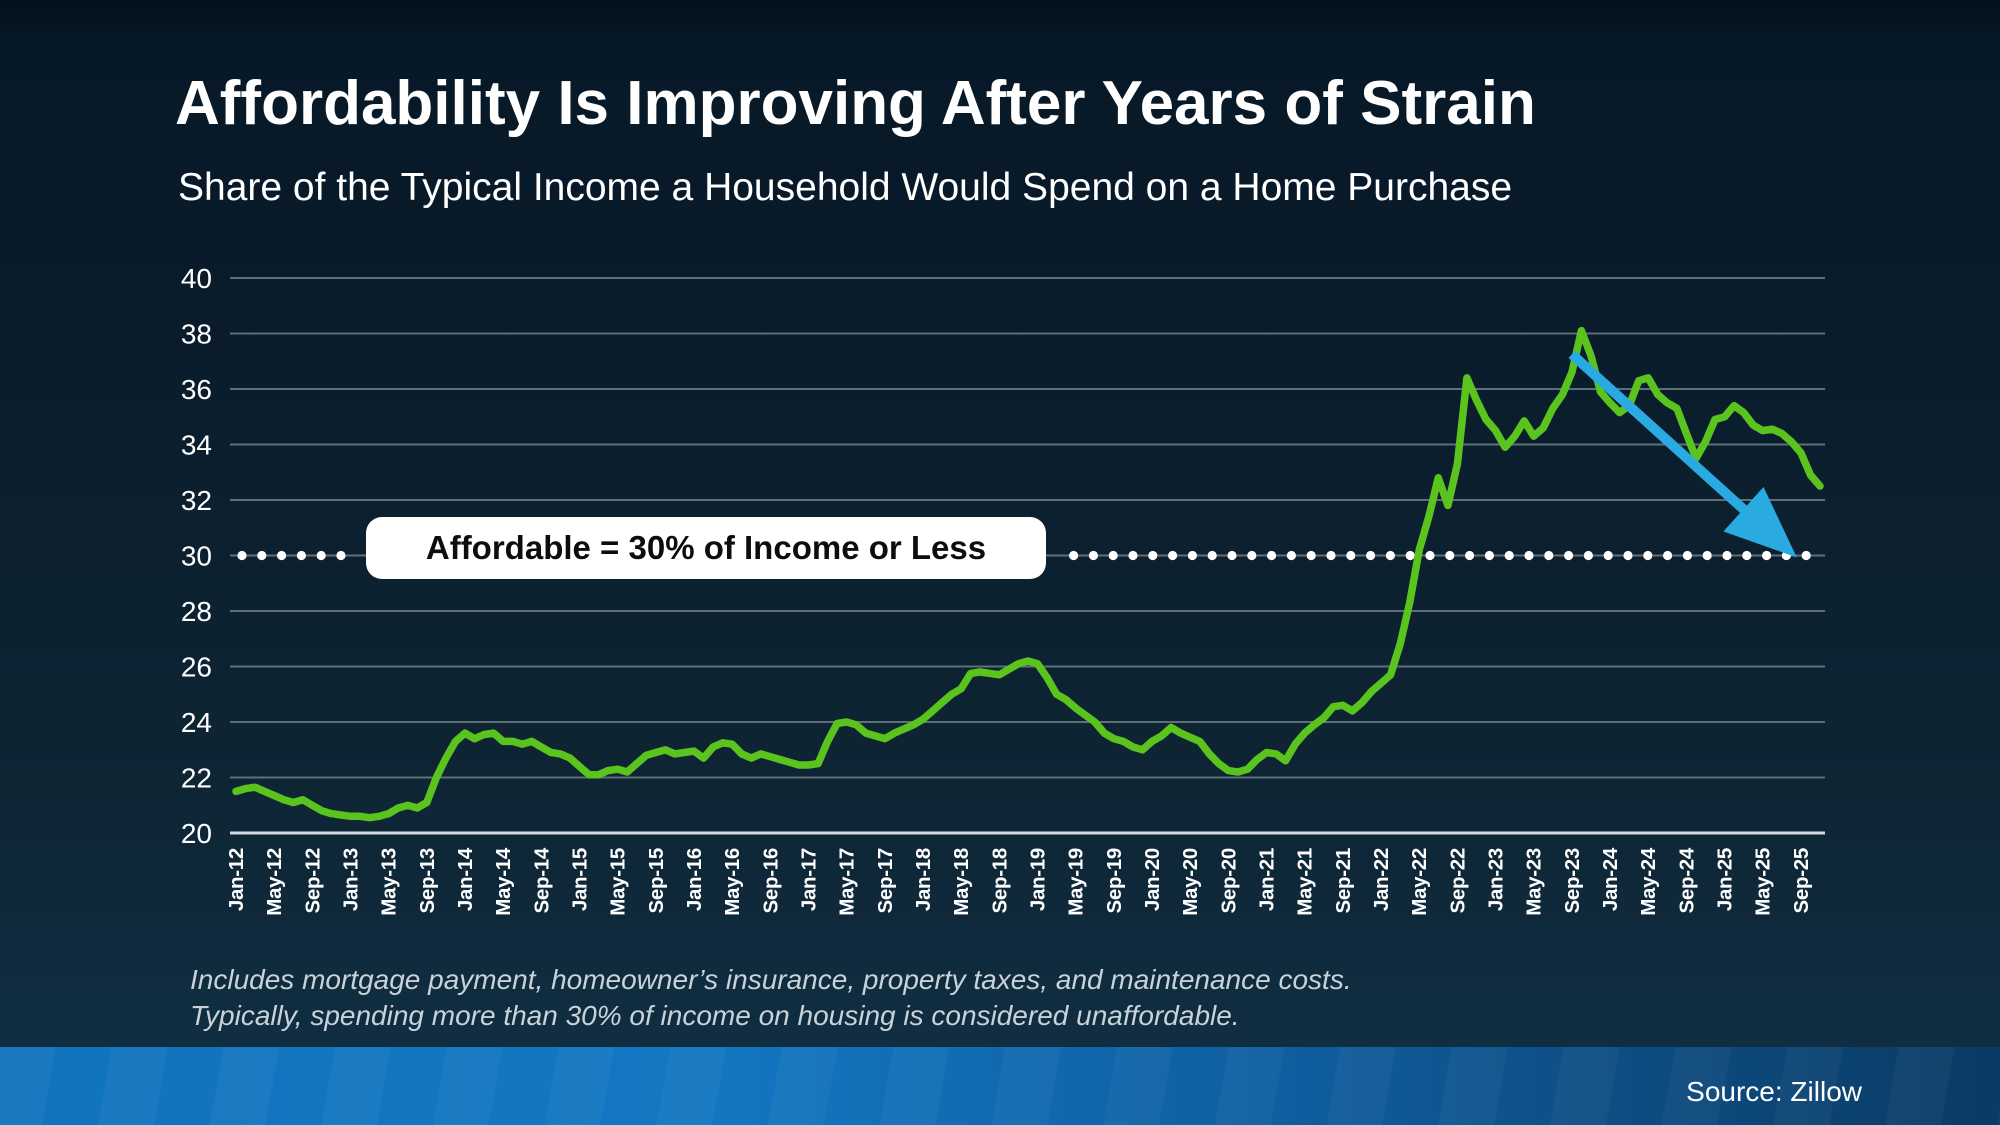 The image size is (2000, 1125). Describe the element at coordinates (196, 334) in the screenshot. I see `y-tick-38: 38` at that location.